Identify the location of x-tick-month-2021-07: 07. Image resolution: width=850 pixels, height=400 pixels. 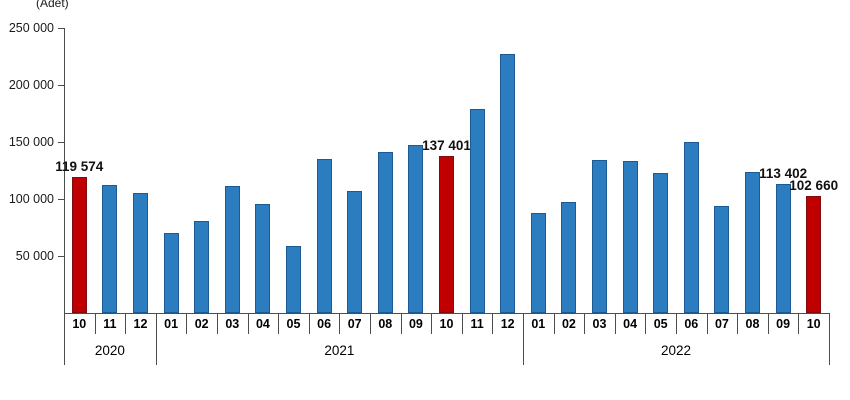
(354, 324).